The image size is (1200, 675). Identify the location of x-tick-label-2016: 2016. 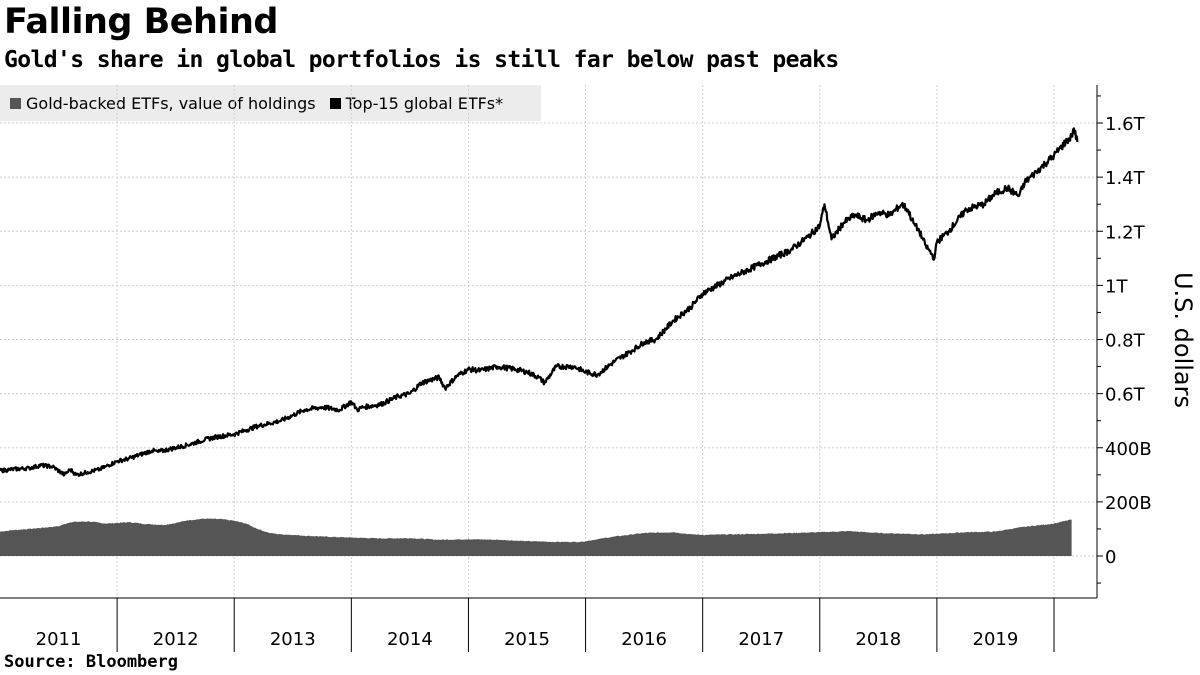
(644, 639).